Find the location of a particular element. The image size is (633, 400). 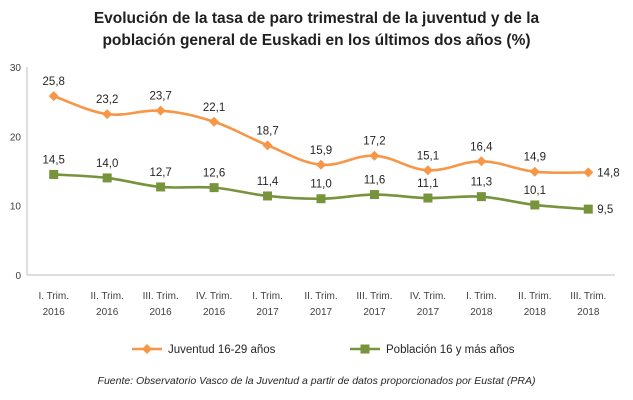

data-label: 14,8 is located at coordinates (608, 173).